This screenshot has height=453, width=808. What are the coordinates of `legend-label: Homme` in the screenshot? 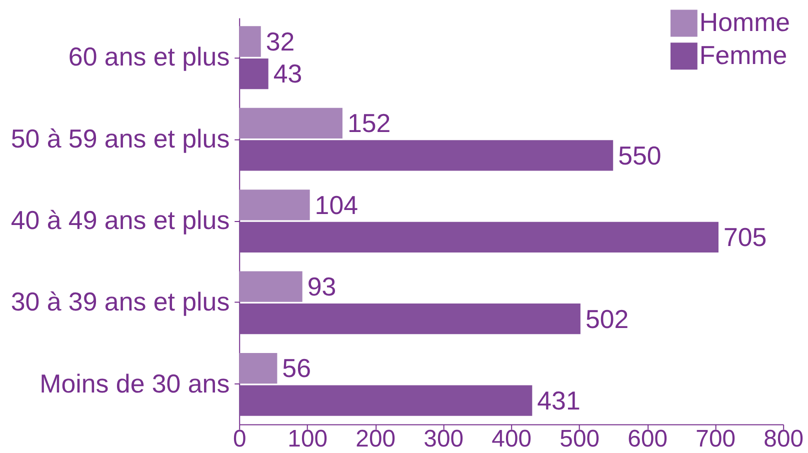 It's located at (744, 23).